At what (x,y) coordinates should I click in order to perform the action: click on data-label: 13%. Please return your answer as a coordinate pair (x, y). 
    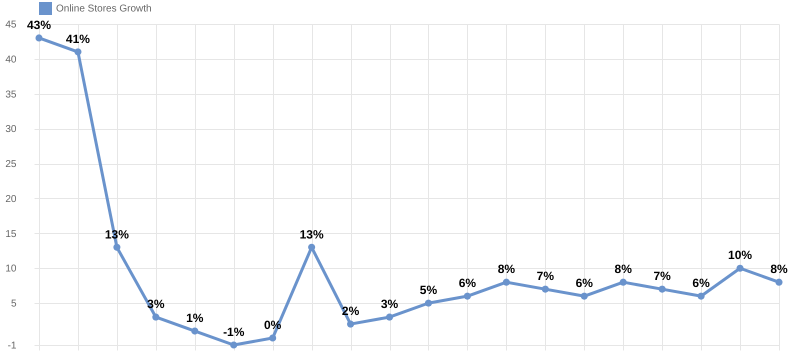
    Looking at the image, I should click on (312, 234).